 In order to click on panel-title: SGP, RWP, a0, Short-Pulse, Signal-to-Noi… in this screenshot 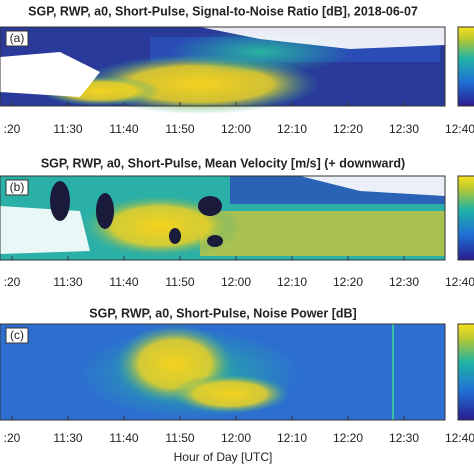, I will do `click(223, 11)`.